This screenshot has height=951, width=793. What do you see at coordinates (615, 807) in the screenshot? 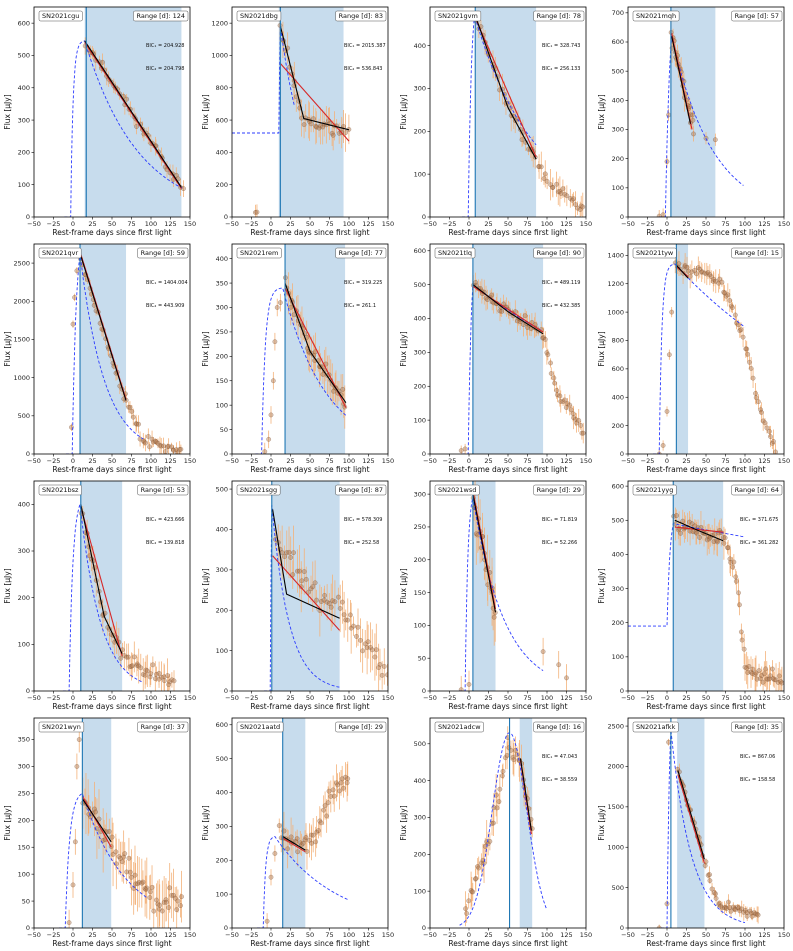
I see `y-tick-label: 1500` at bounding box center [615, 807].